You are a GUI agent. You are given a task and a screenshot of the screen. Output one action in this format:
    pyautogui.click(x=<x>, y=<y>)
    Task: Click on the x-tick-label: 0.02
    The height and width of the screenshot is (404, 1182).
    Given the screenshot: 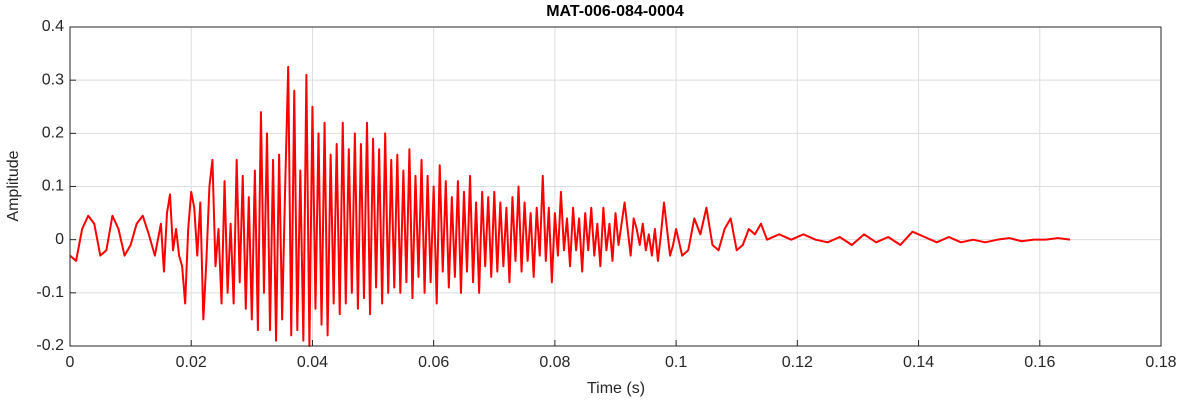 What is the action you would take?
    pyautogui.click(x=191, y=362)
    